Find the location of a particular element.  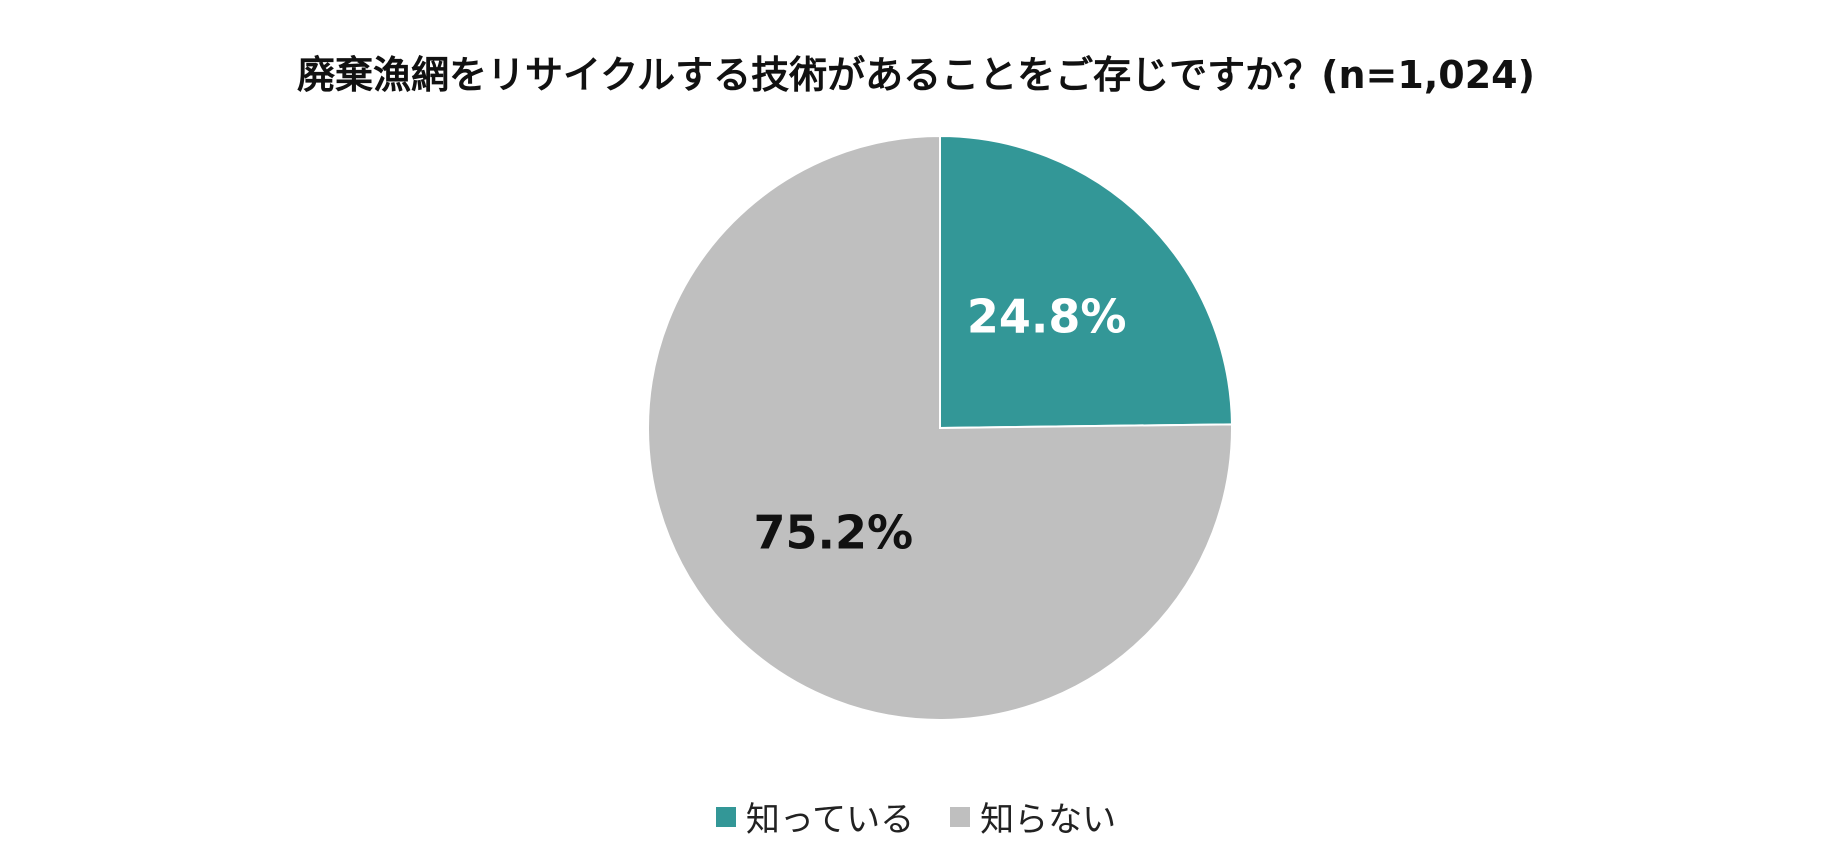

legend-swatch-unknown is located at coordinates (960, 816).